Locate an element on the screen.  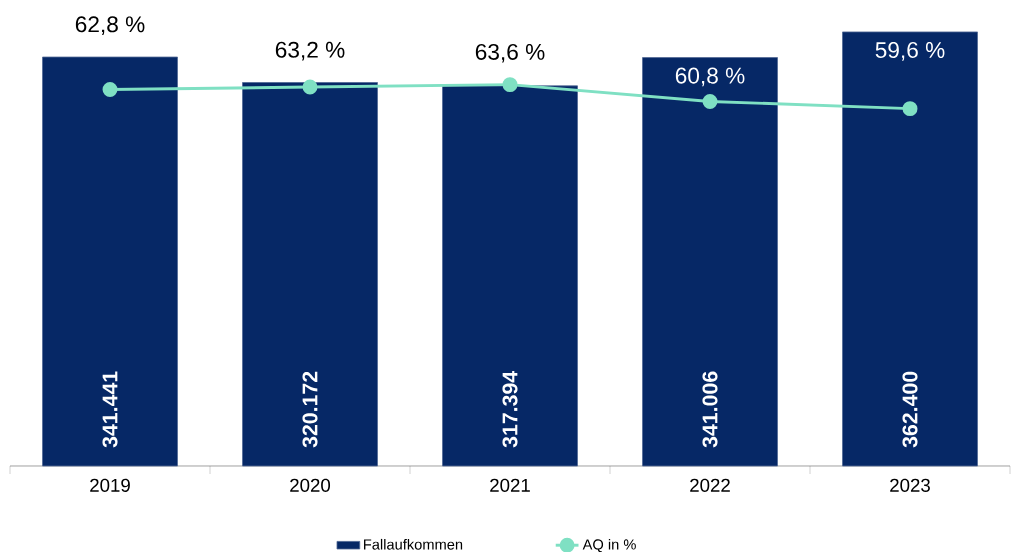
data-label: 362.400 is located at coordinates (910, 409).